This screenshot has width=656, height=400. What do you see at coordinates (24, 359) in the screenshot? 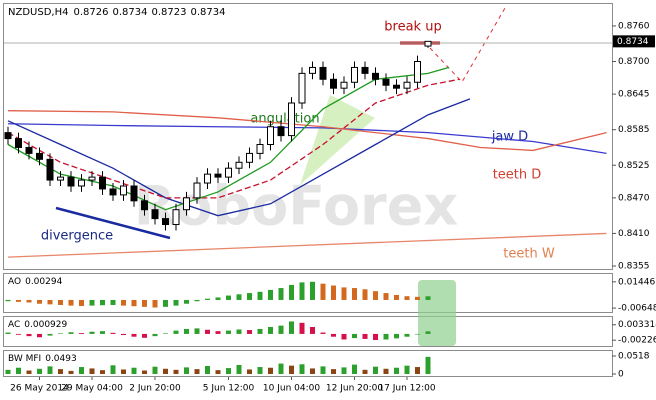
I see `indicator-name: BW MFI` at bounding box center [24, 359].